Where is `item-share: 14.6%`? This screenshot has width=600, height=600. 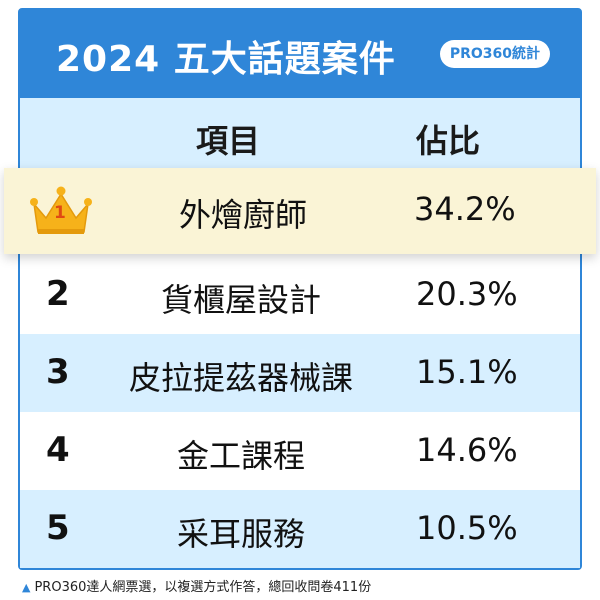
item-share: 14.6% is located at coordinates (467, 450).